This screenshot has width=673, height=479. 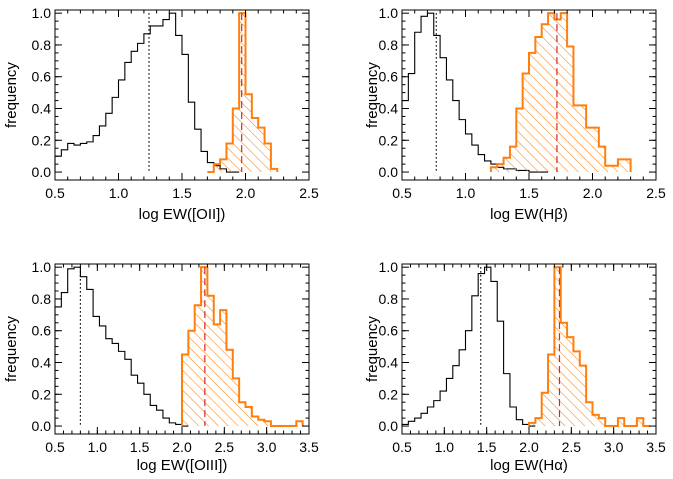 I want to click on oiii-xtick-label: 0.5, so click(x=55, y=447).